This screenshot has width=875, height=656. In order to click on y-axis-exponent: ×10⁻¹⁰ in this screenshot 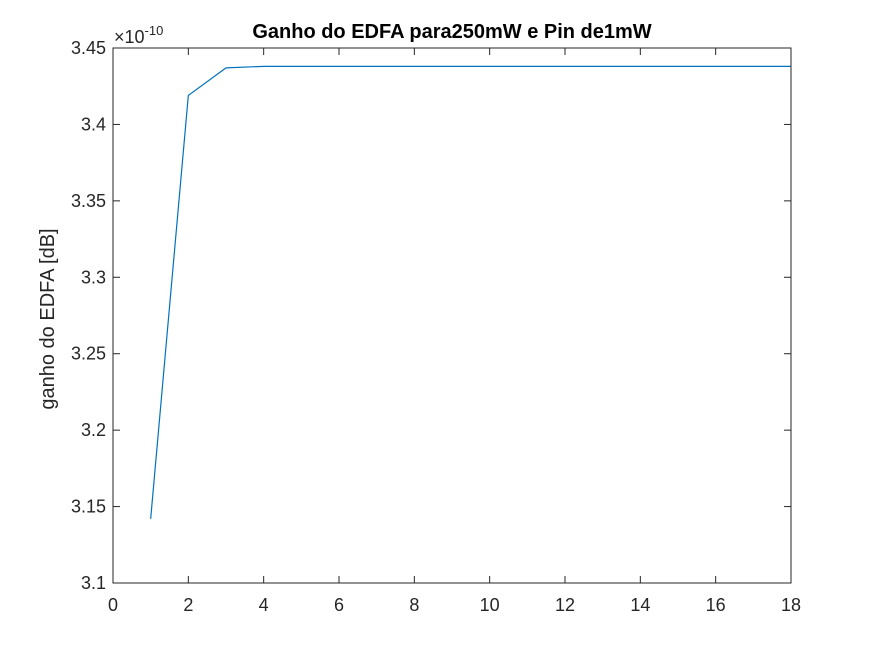, I will do `click(138, 35)`.